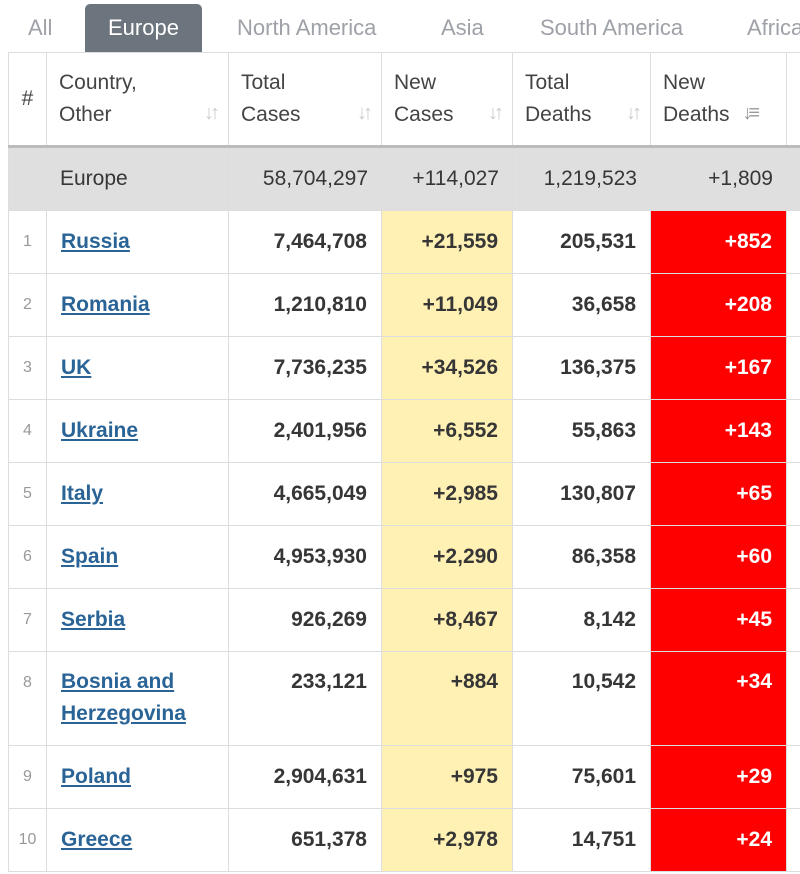 This screenshot has width=800, height=874. I want to click on country-link: Serbia, so click(93, 619).